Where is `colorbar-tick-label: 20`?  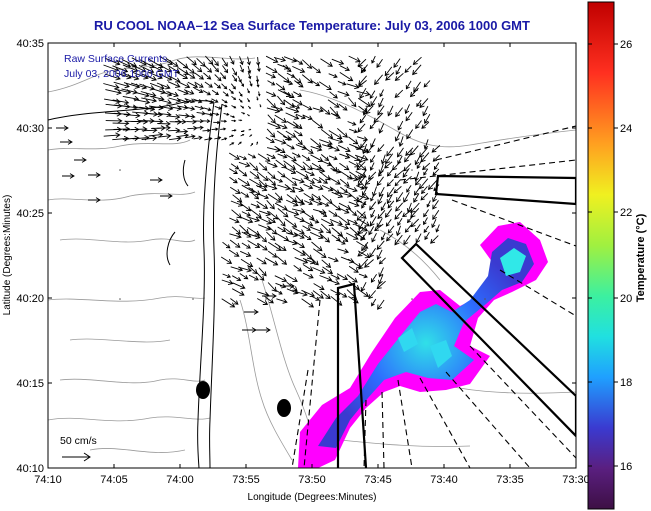
colorbar-tick-label: 20 is located at coordinates (626, 299).